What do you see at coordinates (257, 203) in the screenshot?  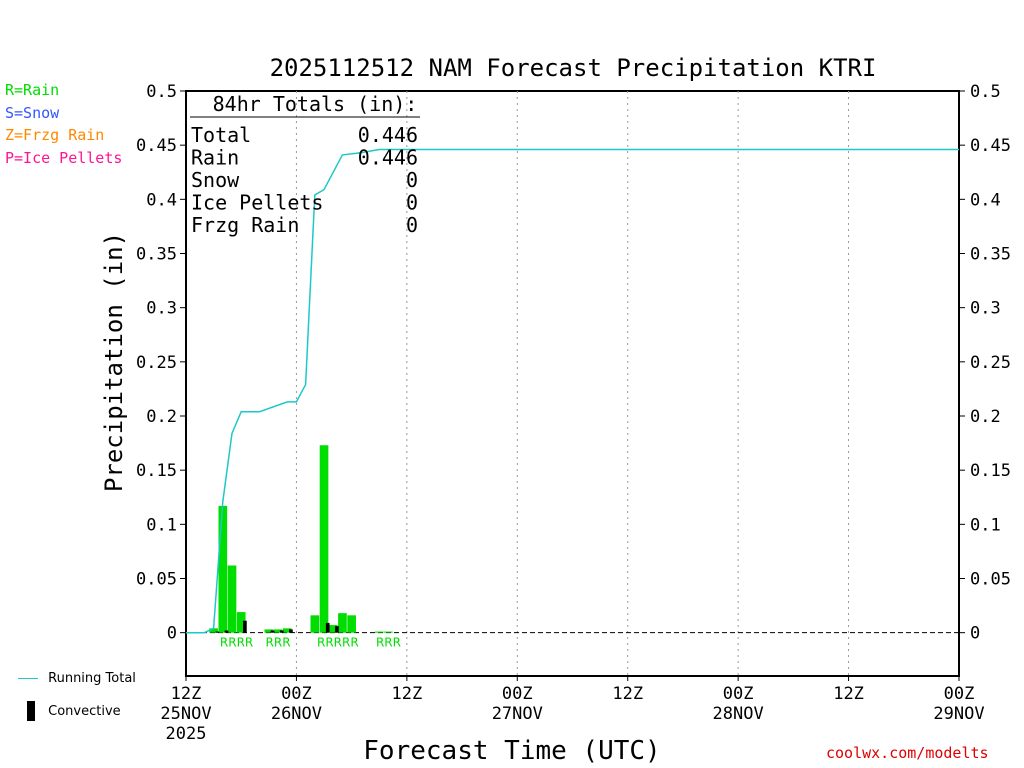 I see `totals-row-label: Ice Pellets` at bounding box center [257, 203].